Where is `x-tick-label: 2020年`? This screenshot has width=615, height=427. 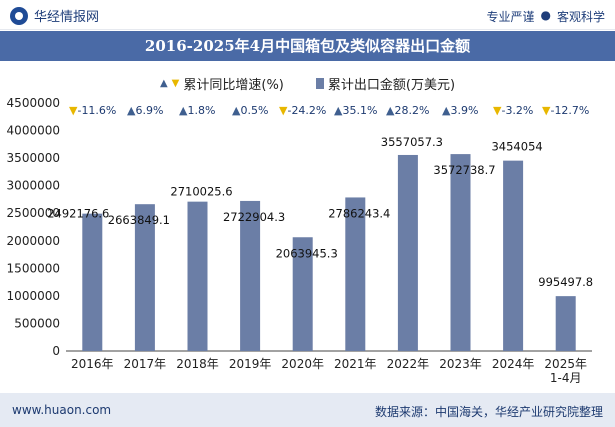 x-tick-label: 2020年 is located at coordinates (302, 364).